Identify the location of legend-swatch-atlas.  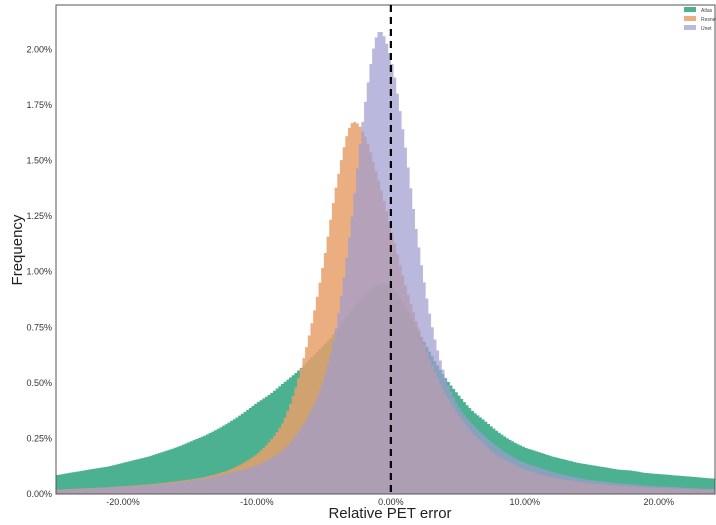
(690, 9).